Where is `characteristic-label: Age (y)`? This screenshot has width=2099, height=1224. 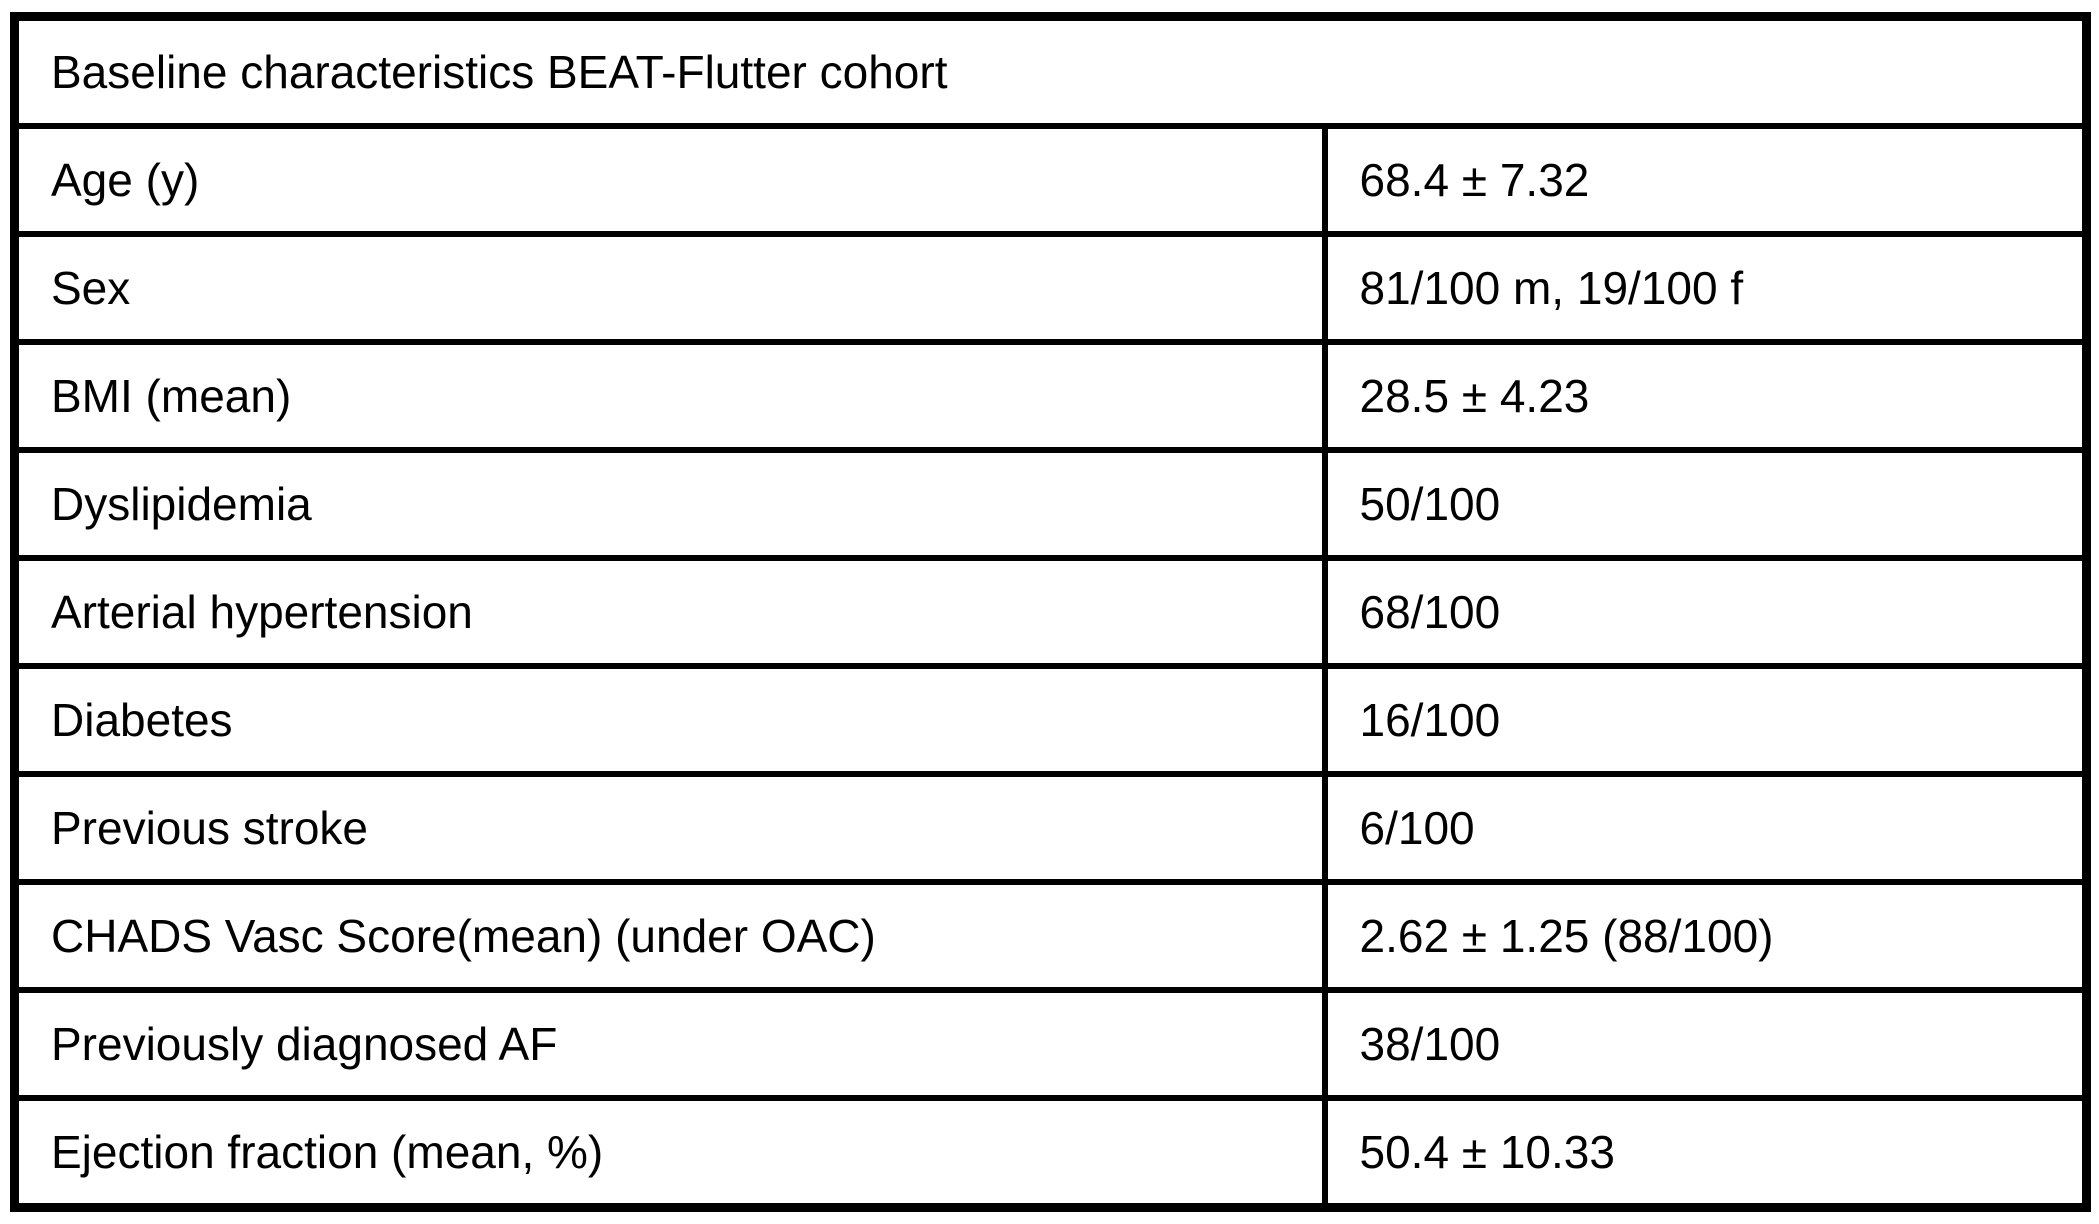 characteristic-label: Age (y) is located at coordinates (669, 180).